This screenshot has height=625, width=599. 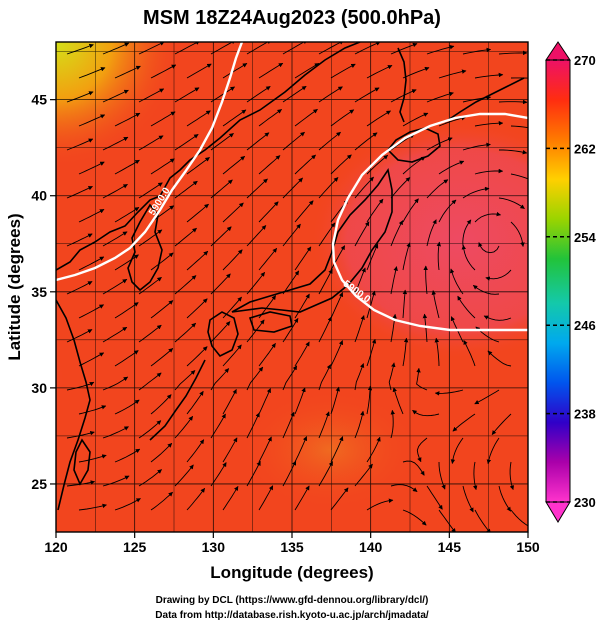 What do you see at coordinates (312, 240) in the screenshot?
I see `coastline-honshu` at bounding box center [312, 240].